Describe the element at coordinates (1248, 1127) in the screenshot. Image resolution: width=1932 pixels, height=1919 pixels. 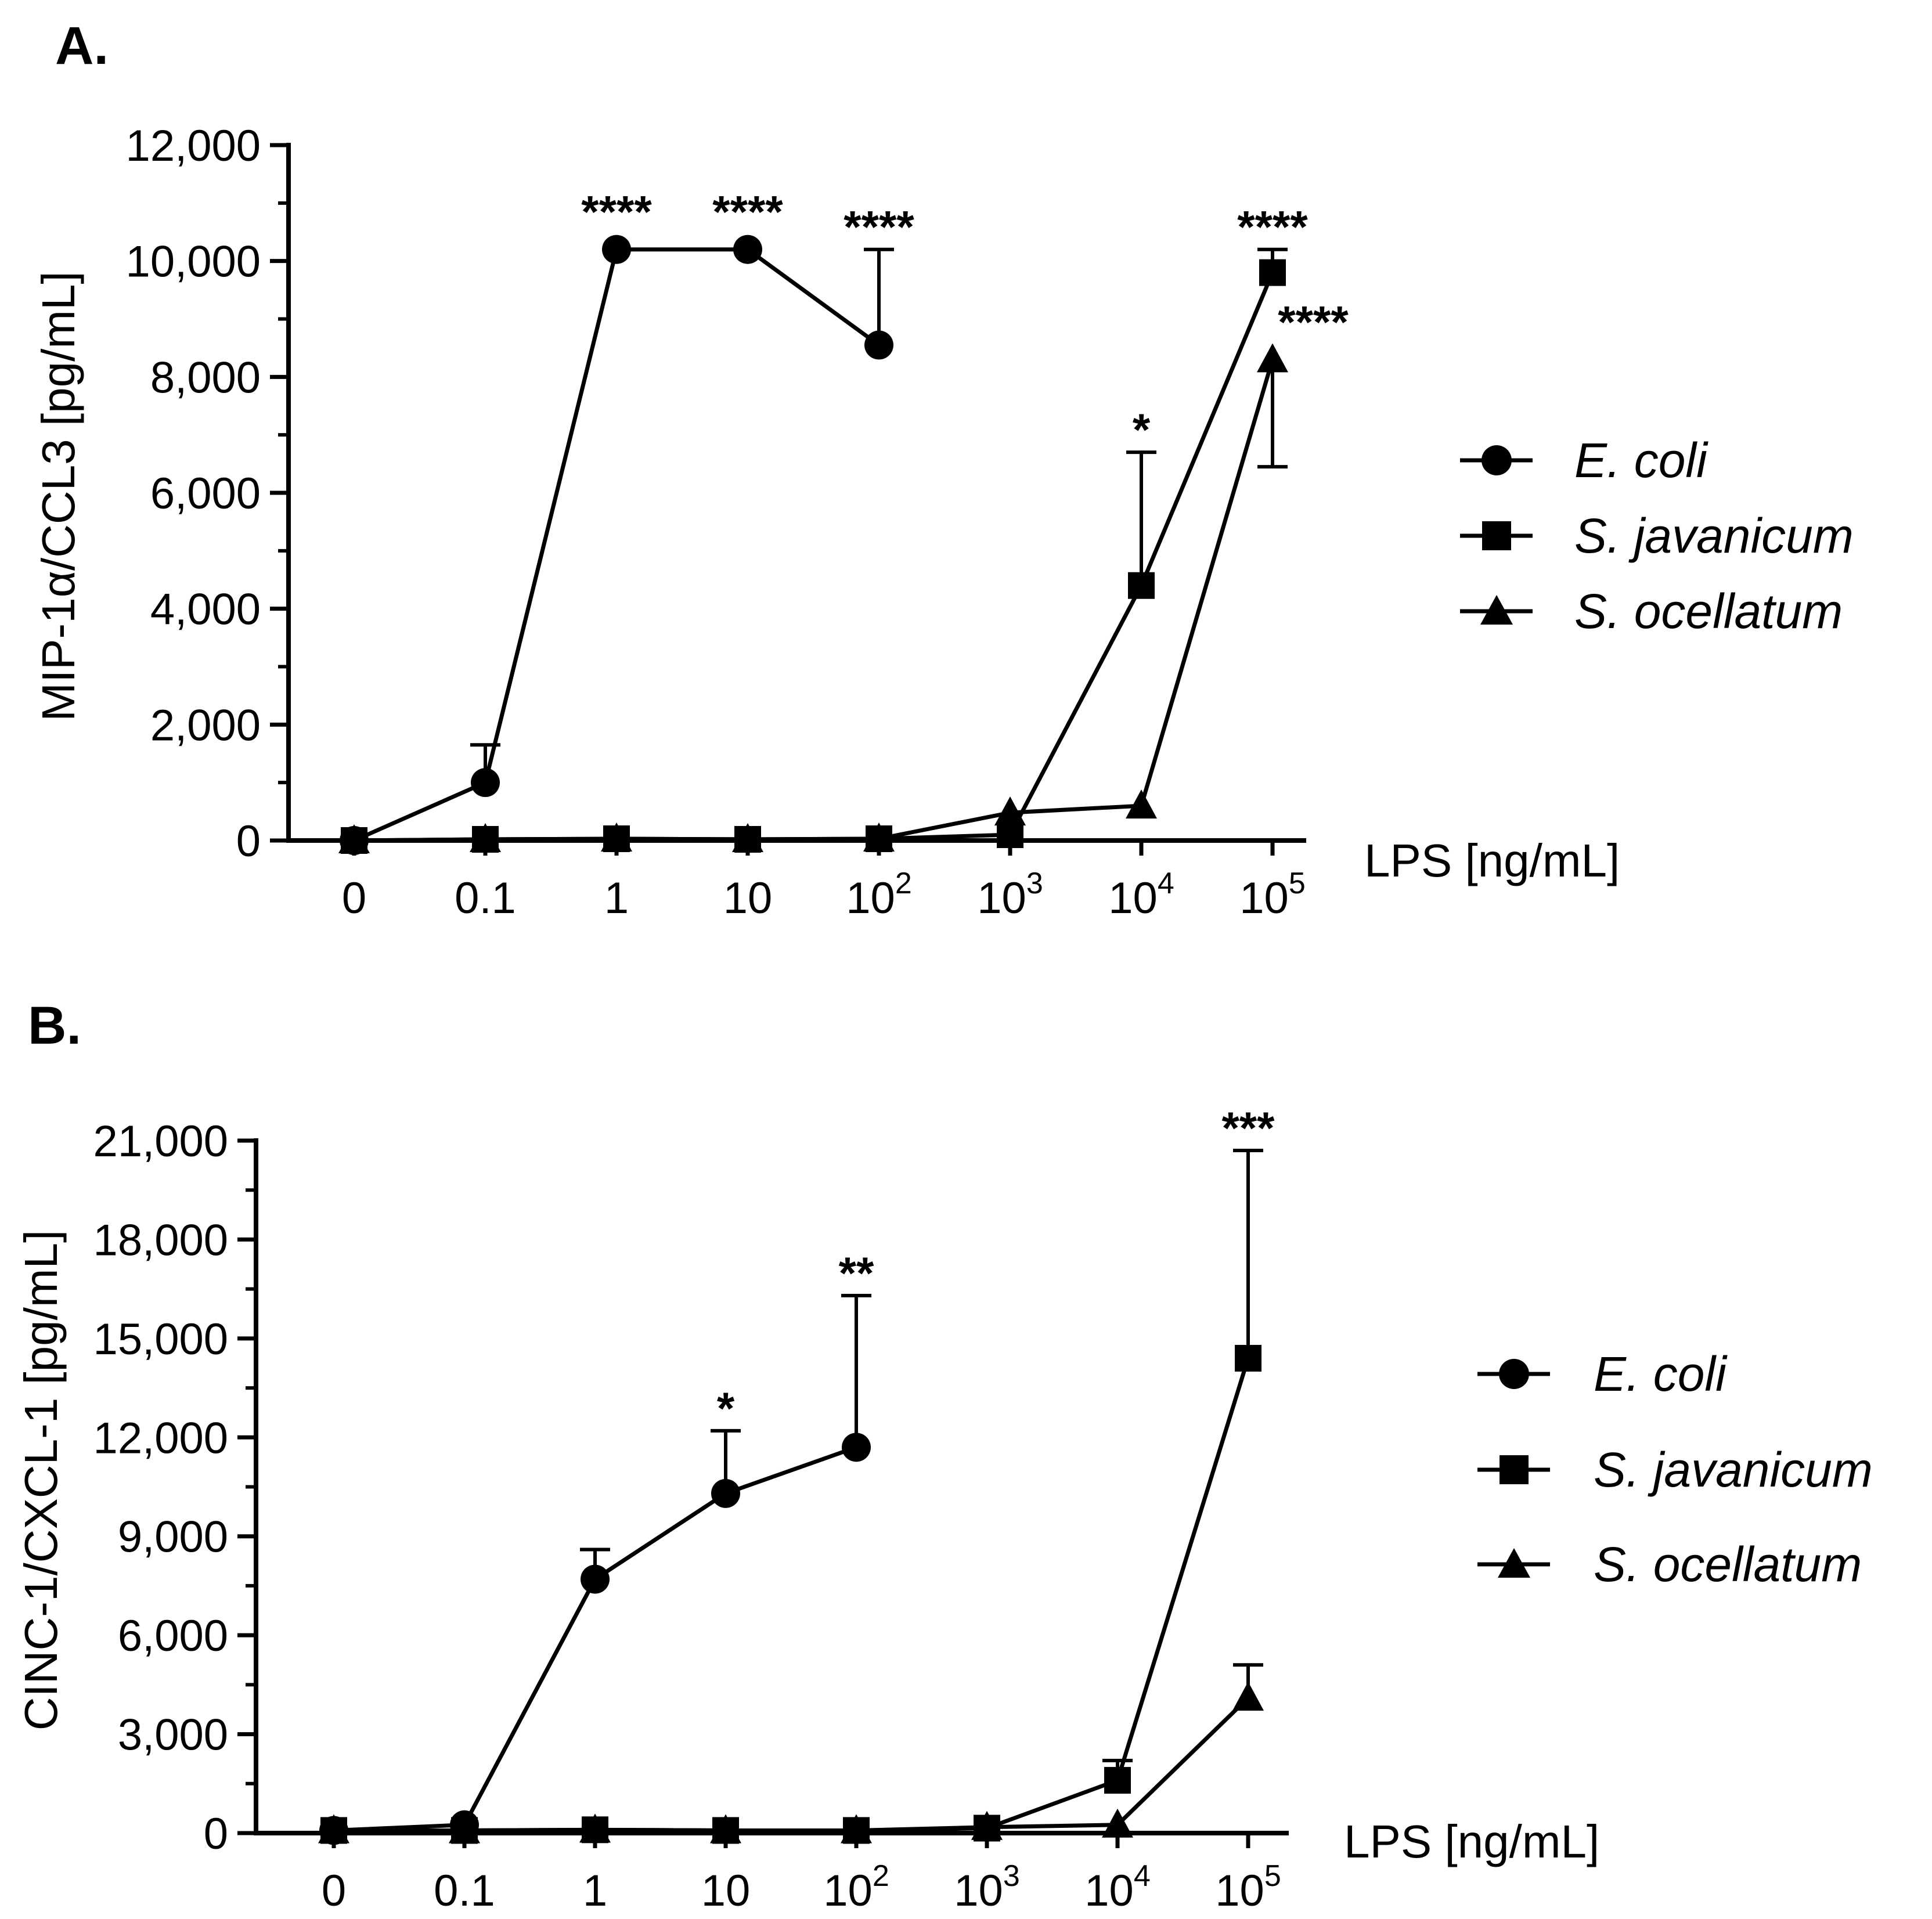
I see `significance-label-s-javanicum: ***` at that location.